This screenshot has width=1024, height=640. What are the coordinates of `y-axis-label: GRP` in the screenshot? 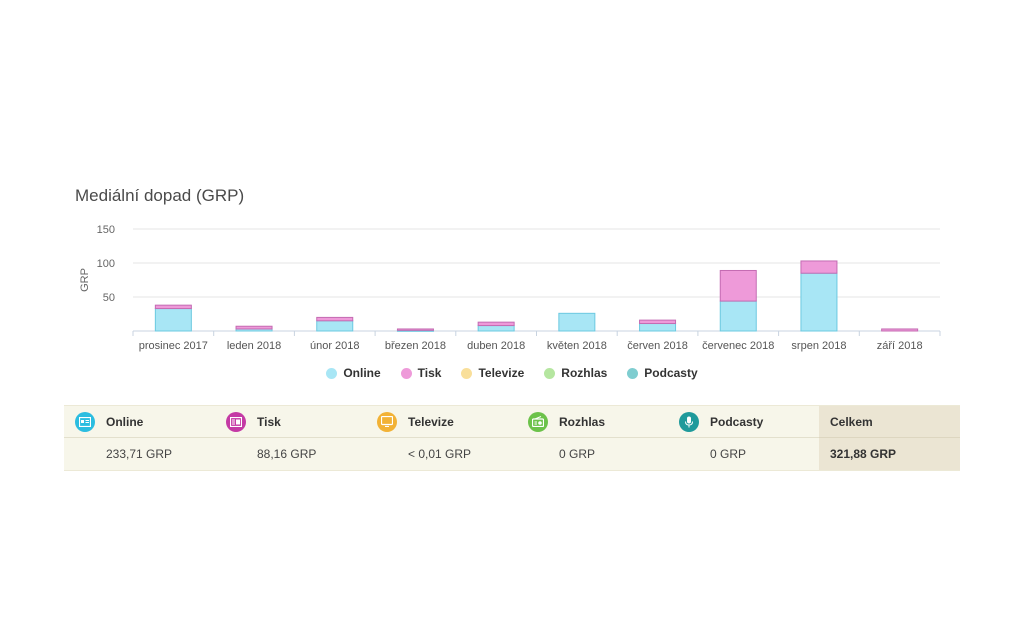 It's located at (85, 280).